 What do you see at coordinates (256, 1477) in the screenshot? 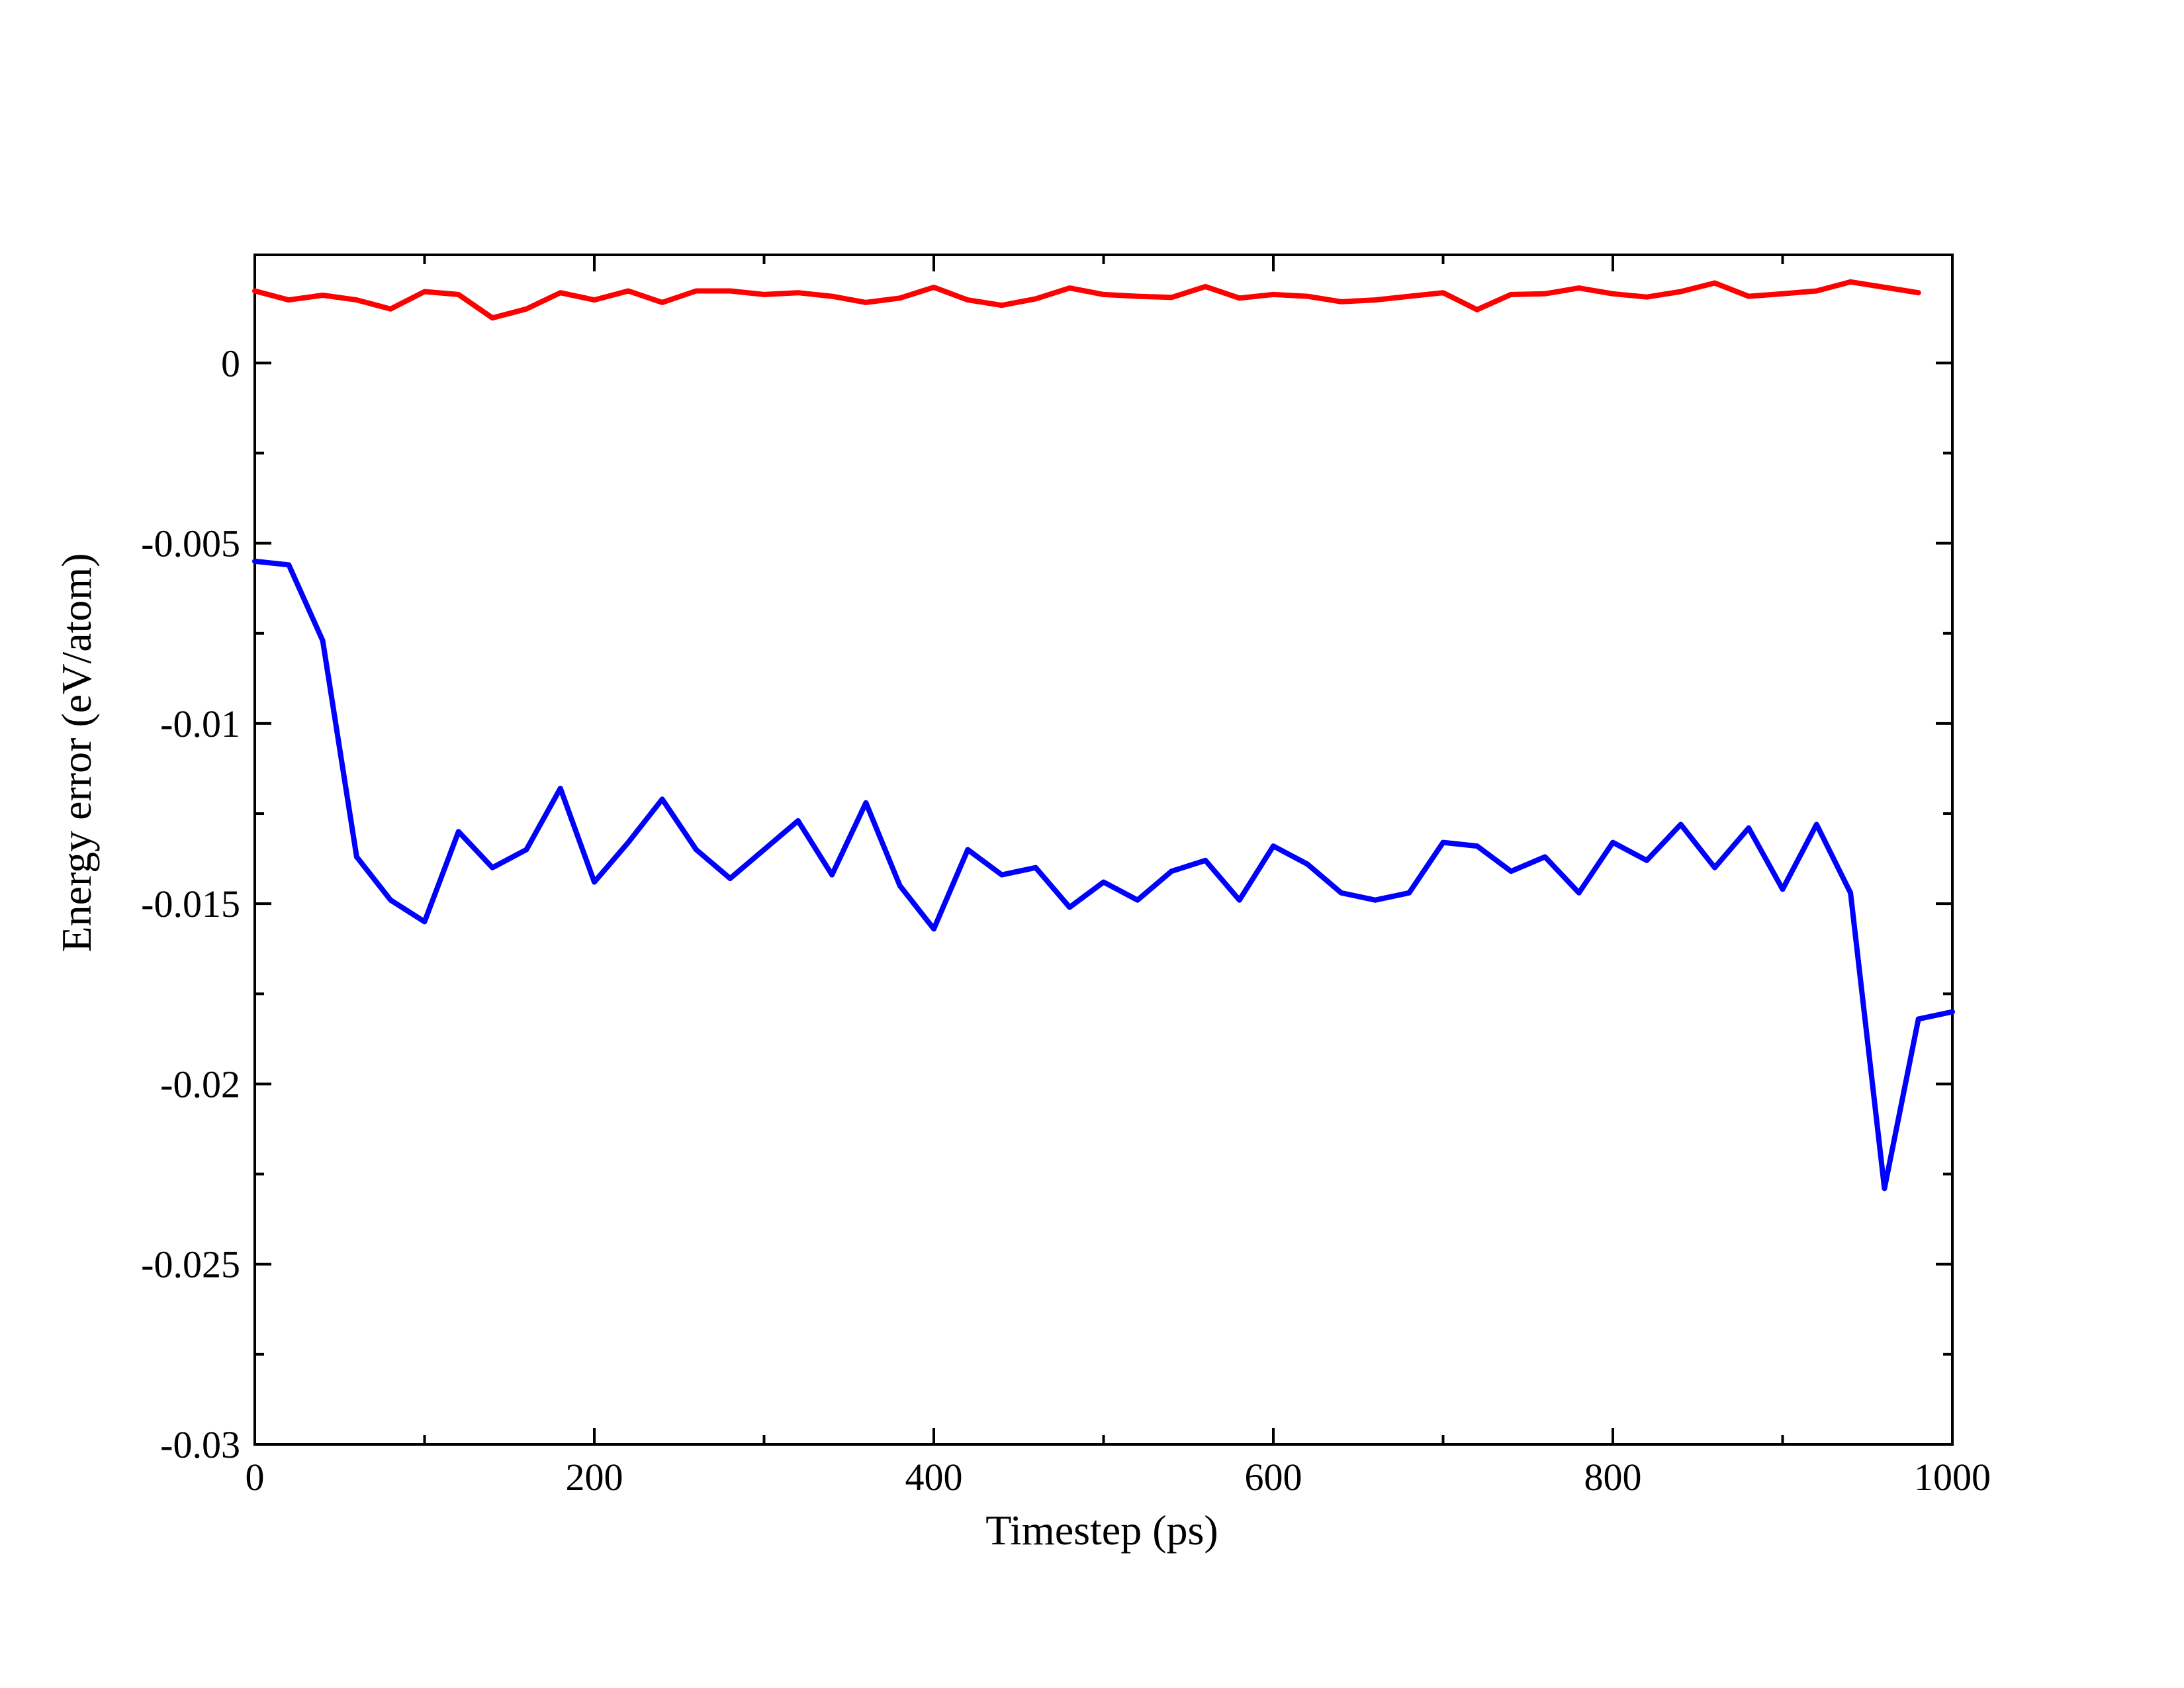
I see `x-tick-label: 0` at bounding box center [256, 1477].